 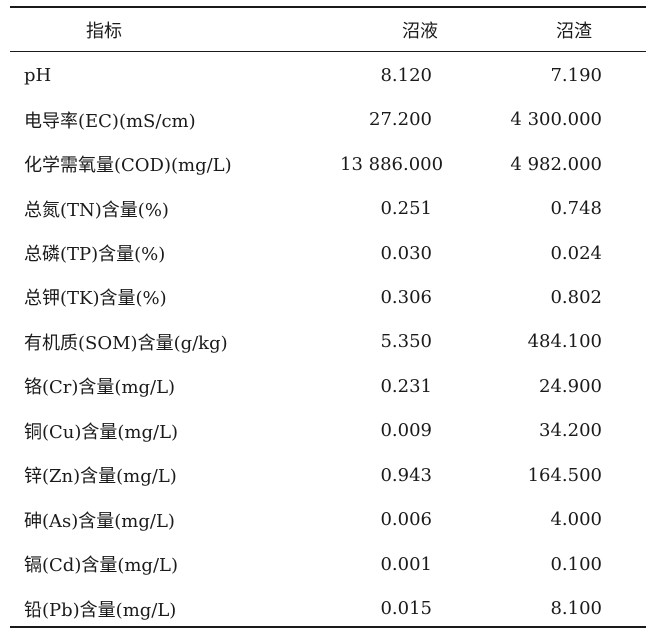 I want to click on row-biogas-slurry-value: 0.001, so click(x=406, y=564).